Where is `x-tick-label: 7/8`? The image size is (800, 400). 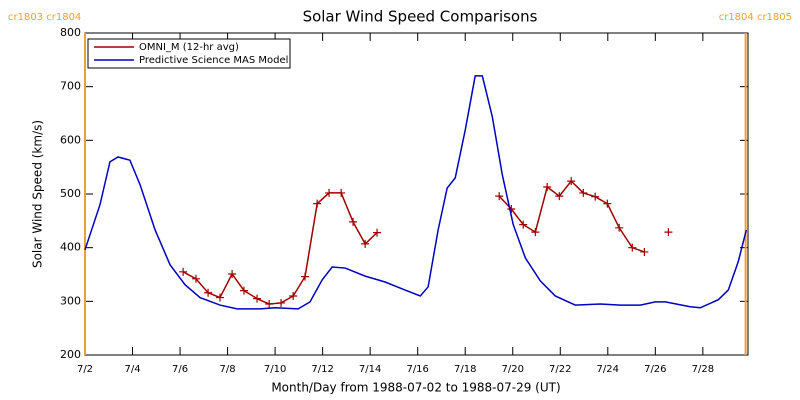
x-tick-label: 7/8 is located at coordinates (228, 369).